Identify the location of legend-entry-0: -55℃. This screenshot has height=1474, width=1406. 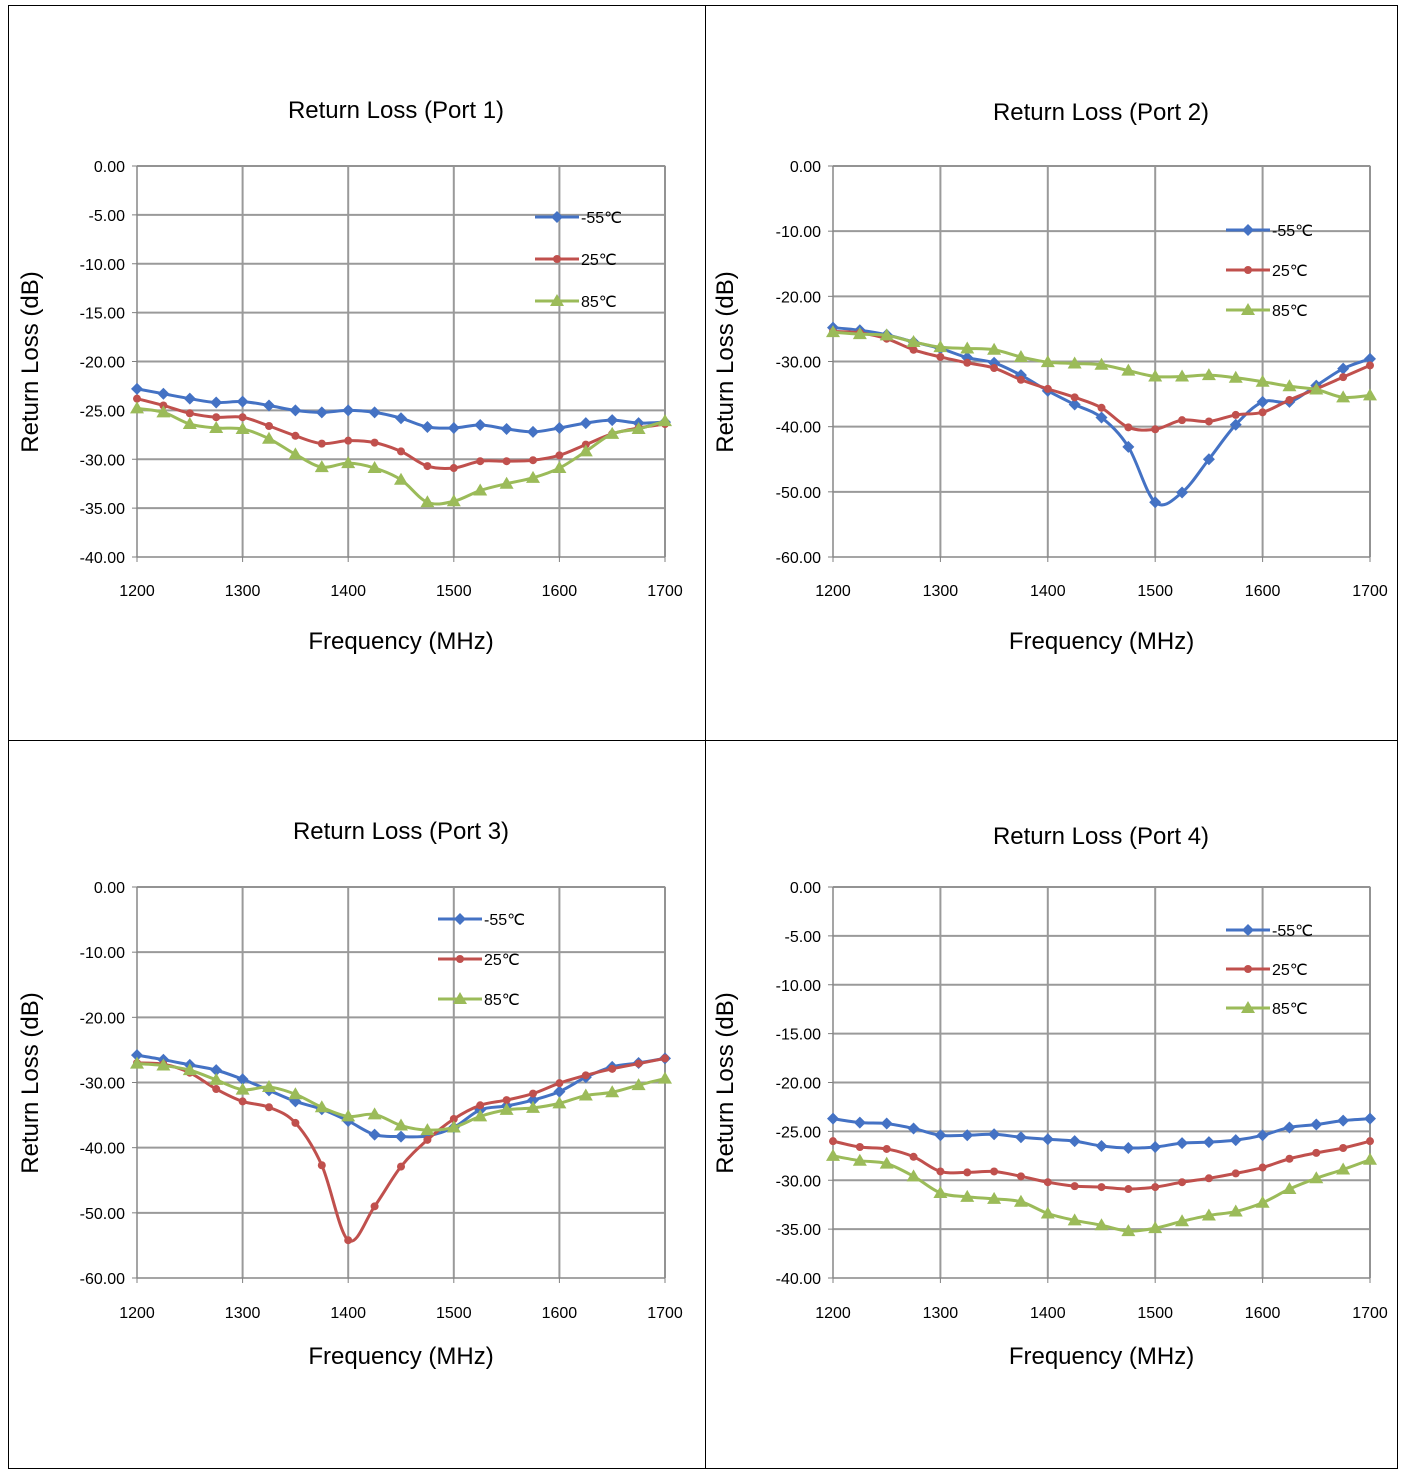
(481, 920).